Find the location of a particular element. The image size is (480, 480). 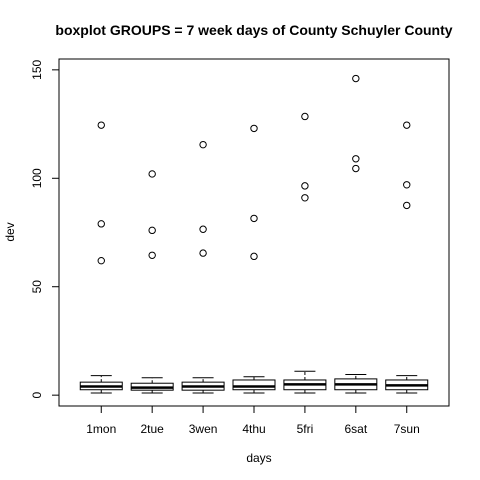

y-tick-label: 0 is located at coordinates (37, 395).